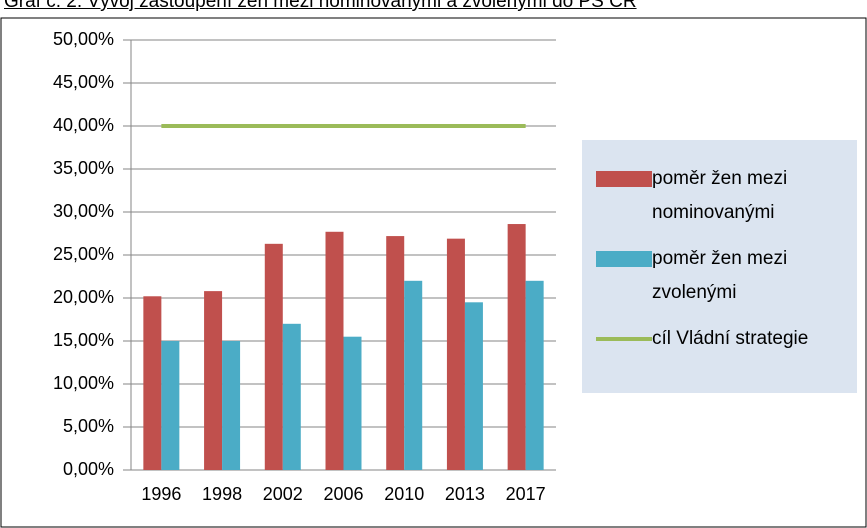  What do you see at coordinates (83, 254) in the screenshot?
I see `y-tick-label: 25,00%` at bounding box center [83, 254].